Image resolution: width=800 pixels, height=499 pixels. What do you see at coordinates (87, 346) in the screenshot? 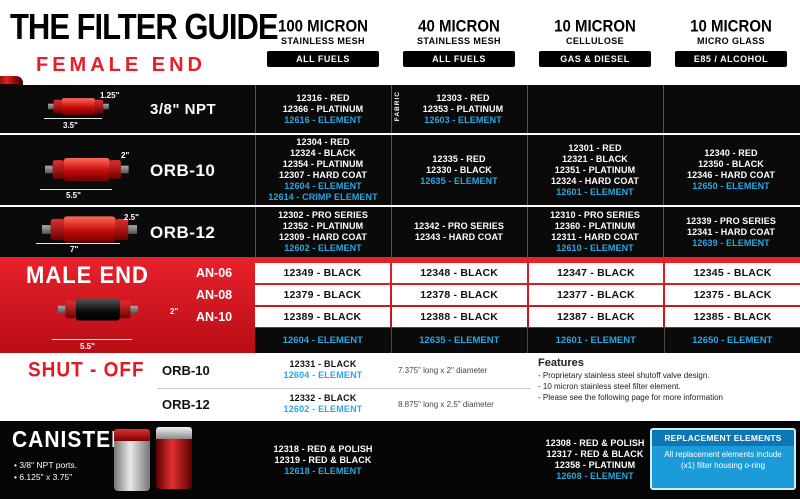
I see `dimension-length: 5.5"` at bounding box center [87, 346].